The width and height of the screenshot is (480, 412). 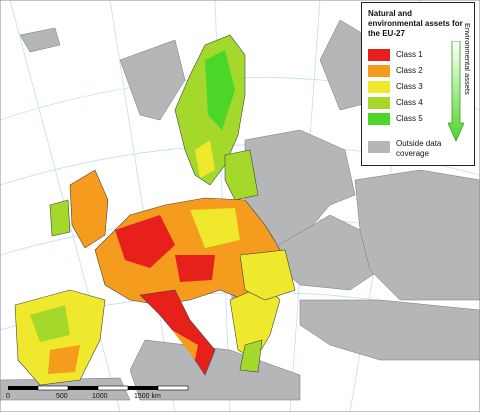 What do you see at coordinates (409, 102) in the screenshot?
I see `legend-label-class-4: Class 4` at bounding box center [409, 102].